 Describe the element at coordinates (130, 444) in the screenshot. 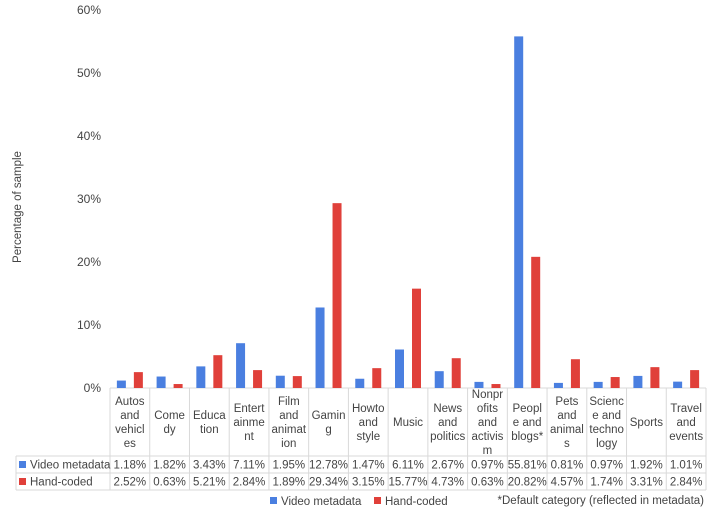

I see `x-tick-label: es` at that location.